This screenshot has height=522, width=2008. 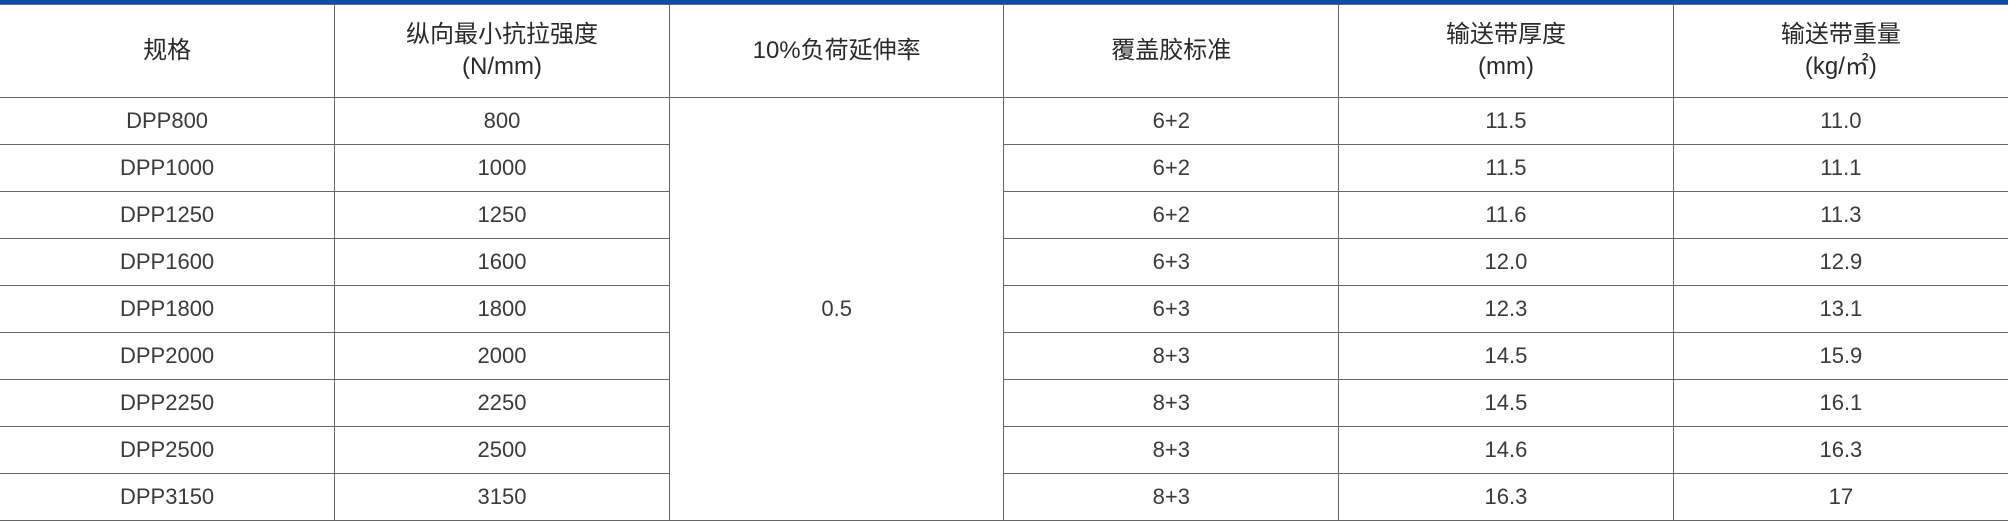 I want to click on cell-thickness: 12.0, so click(x=1506, y=262).